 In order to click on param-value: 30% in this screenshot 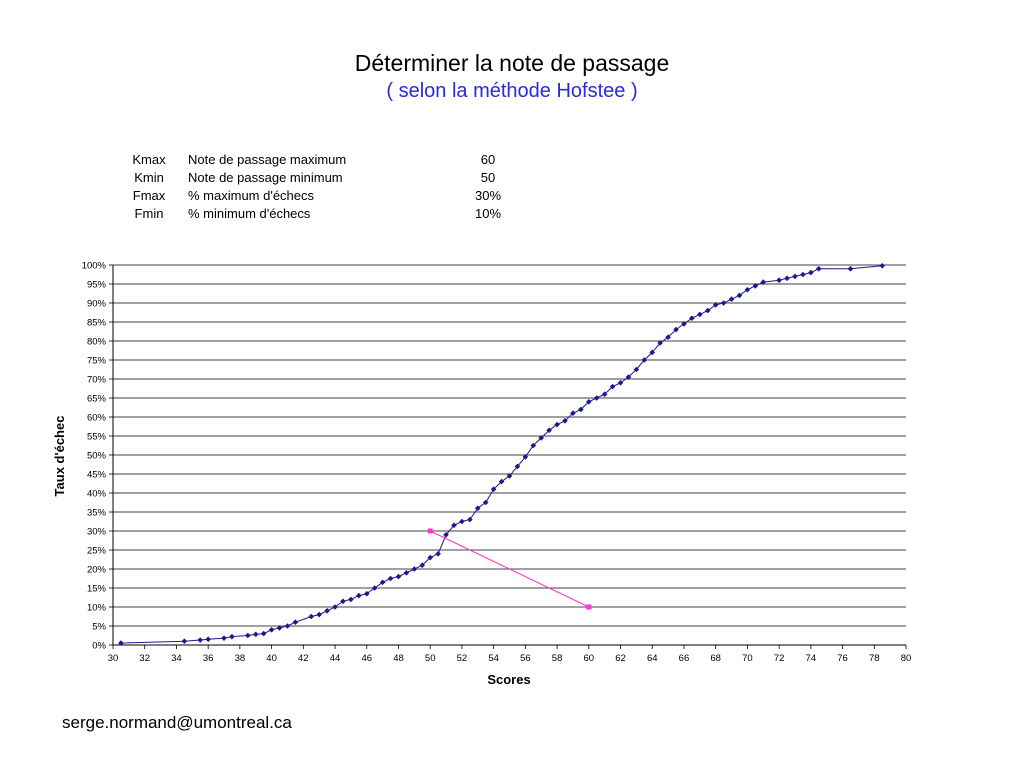, I will do `click(488, 195)`.